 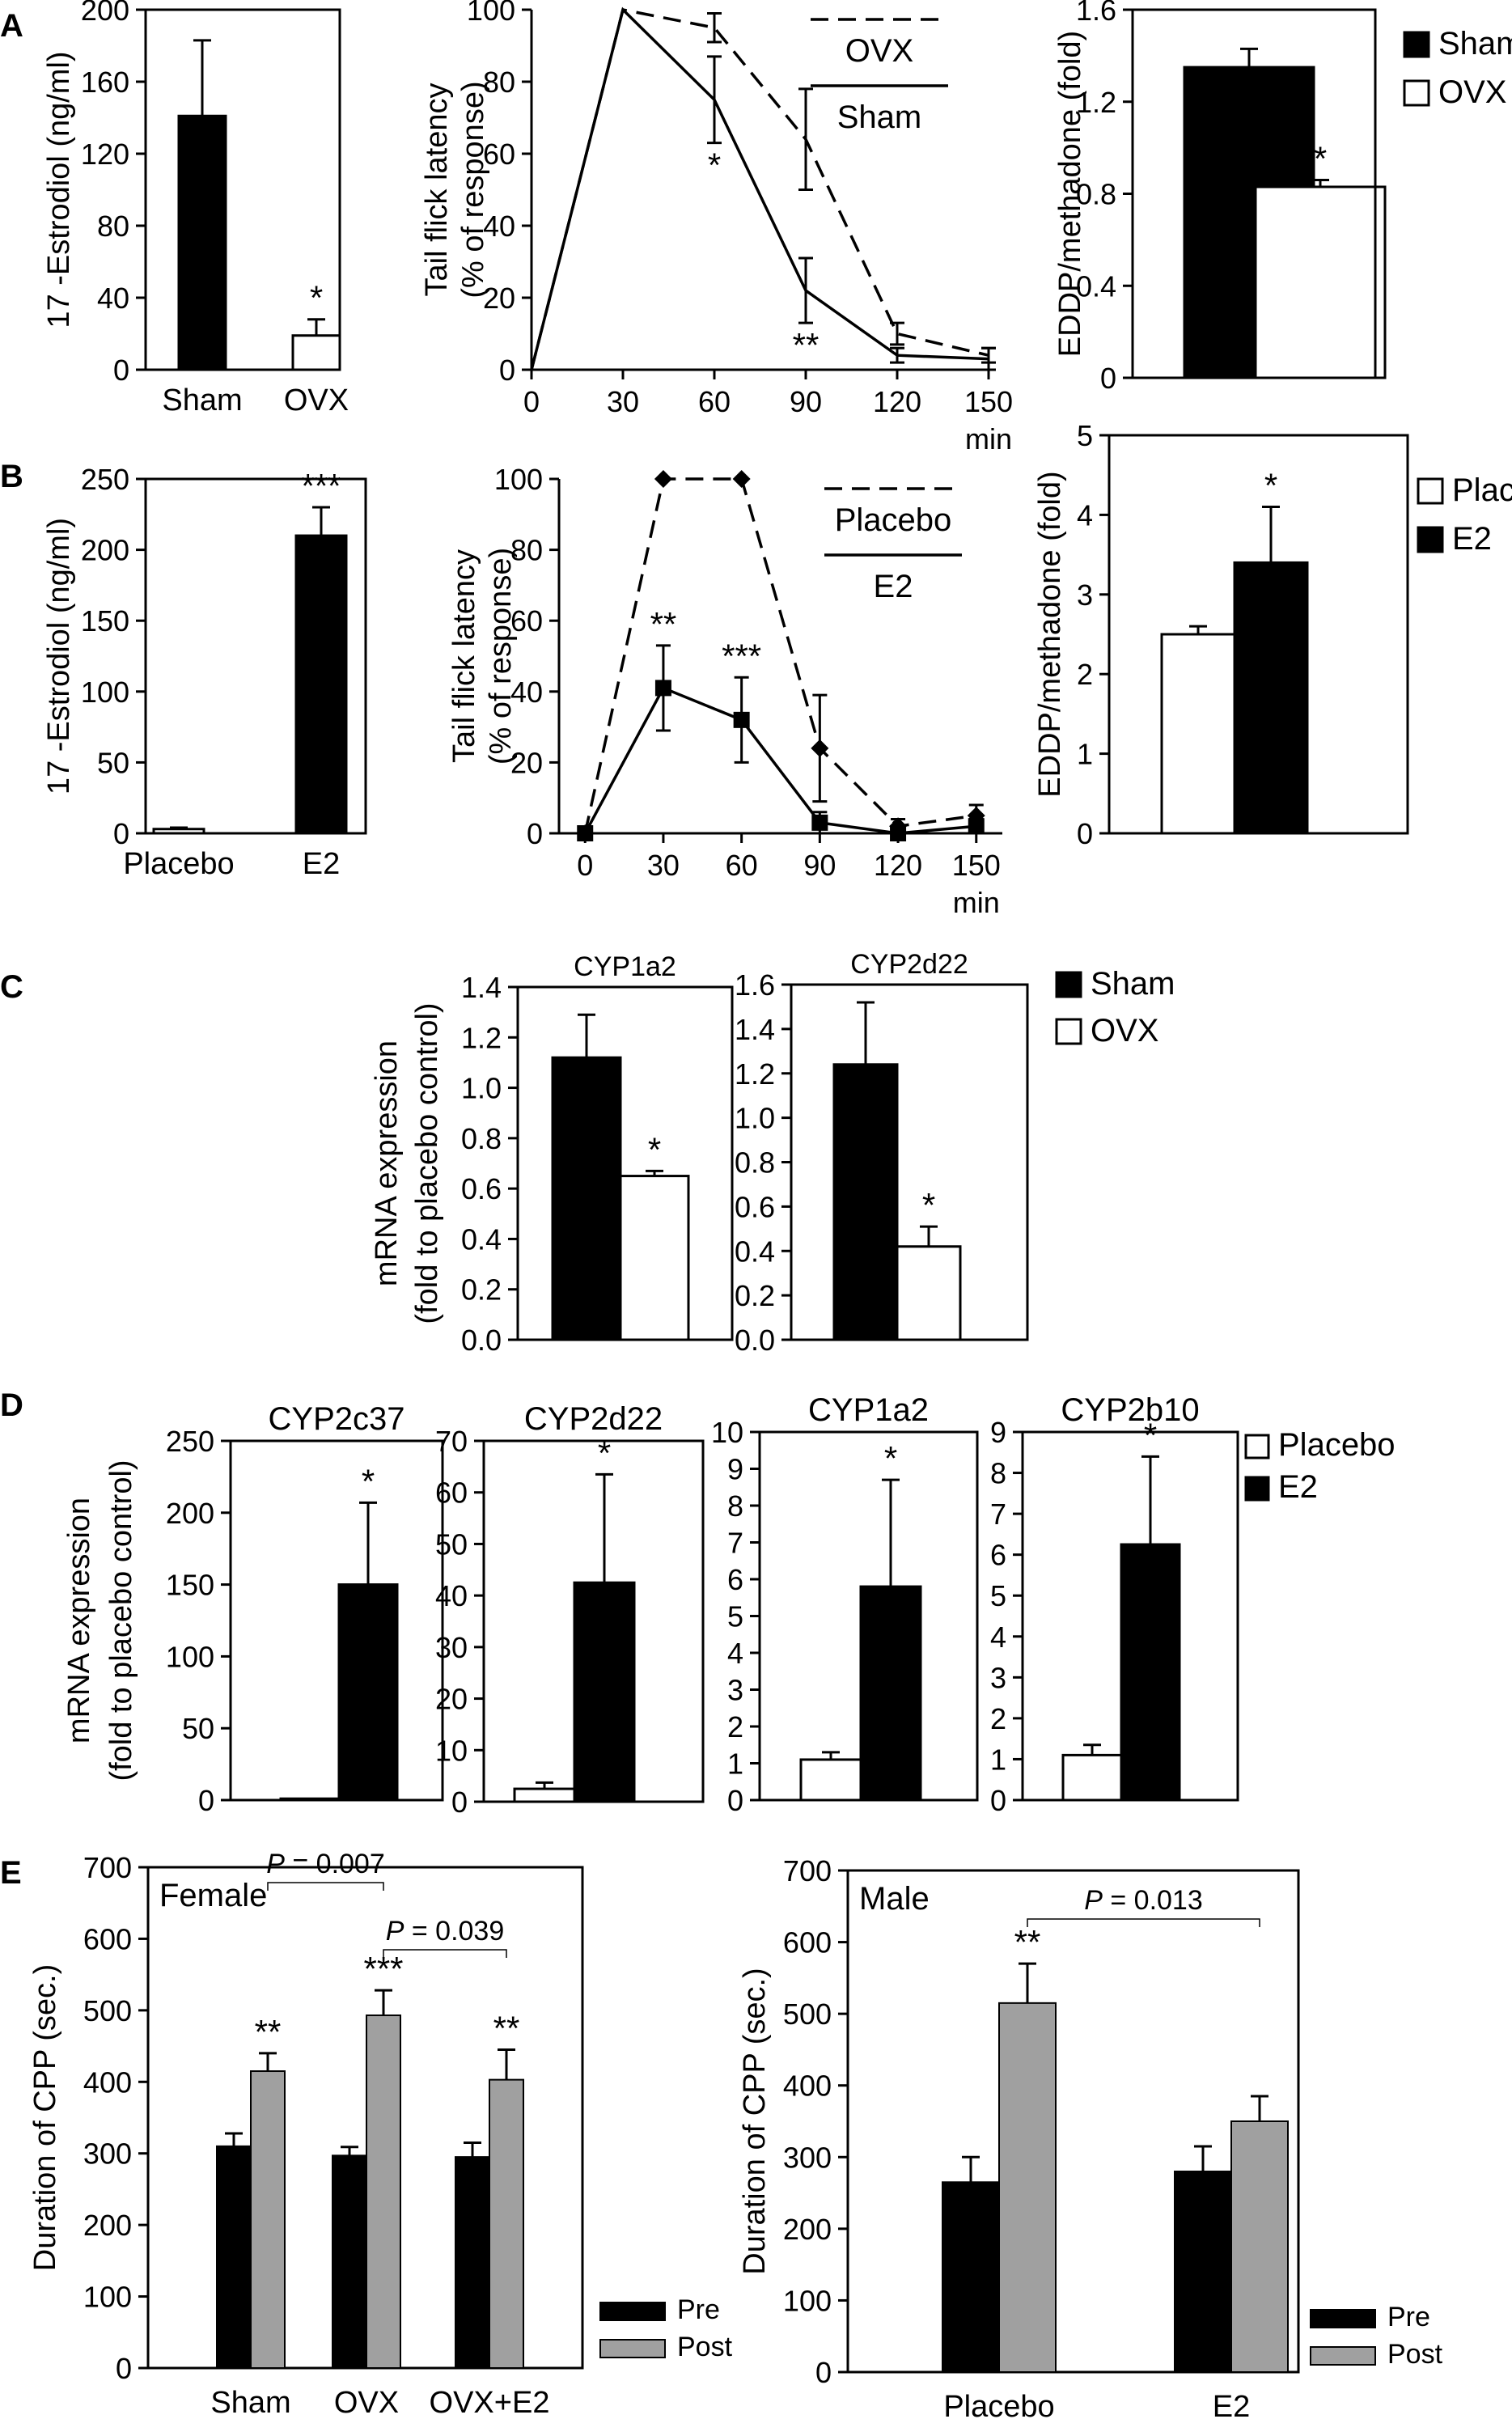 What do you see at coordinates (879, 117) in the screenshot?
I see `legend-label: Sham` at bounding box center [879, 117].